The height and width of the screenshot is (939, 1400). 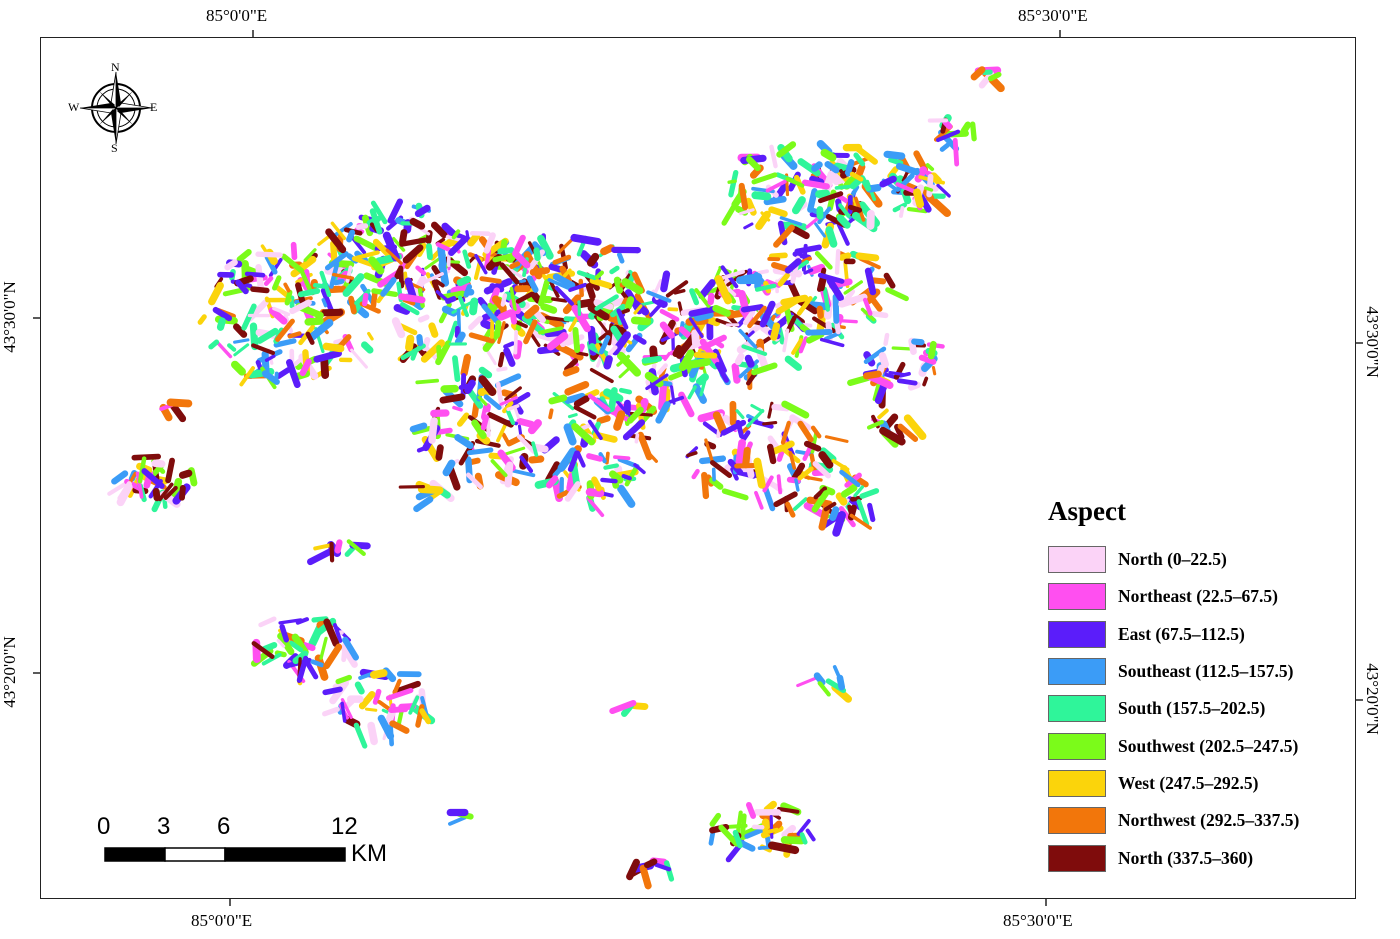 What do you see at coordinates (1038, 920) in the screenshot?
I see `bottom-lon-label-right: 85°30'0"E` at bounding box center [1038, 920].